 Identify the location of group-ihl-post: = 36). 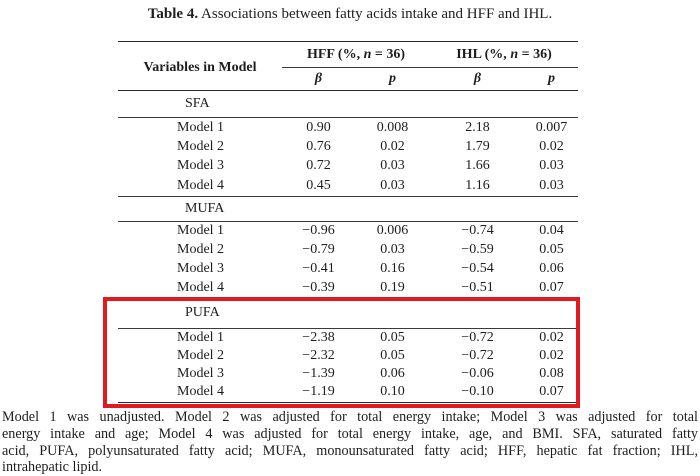
(535, 54).